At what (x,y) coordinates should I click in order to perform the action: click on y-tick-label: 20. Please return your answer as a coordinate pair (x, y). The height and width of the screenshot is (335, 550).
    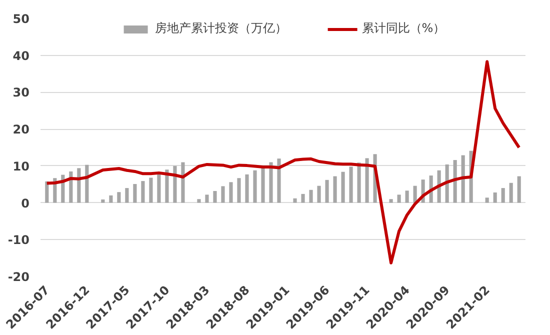
    Looking at the image, I should click on (21, 129).